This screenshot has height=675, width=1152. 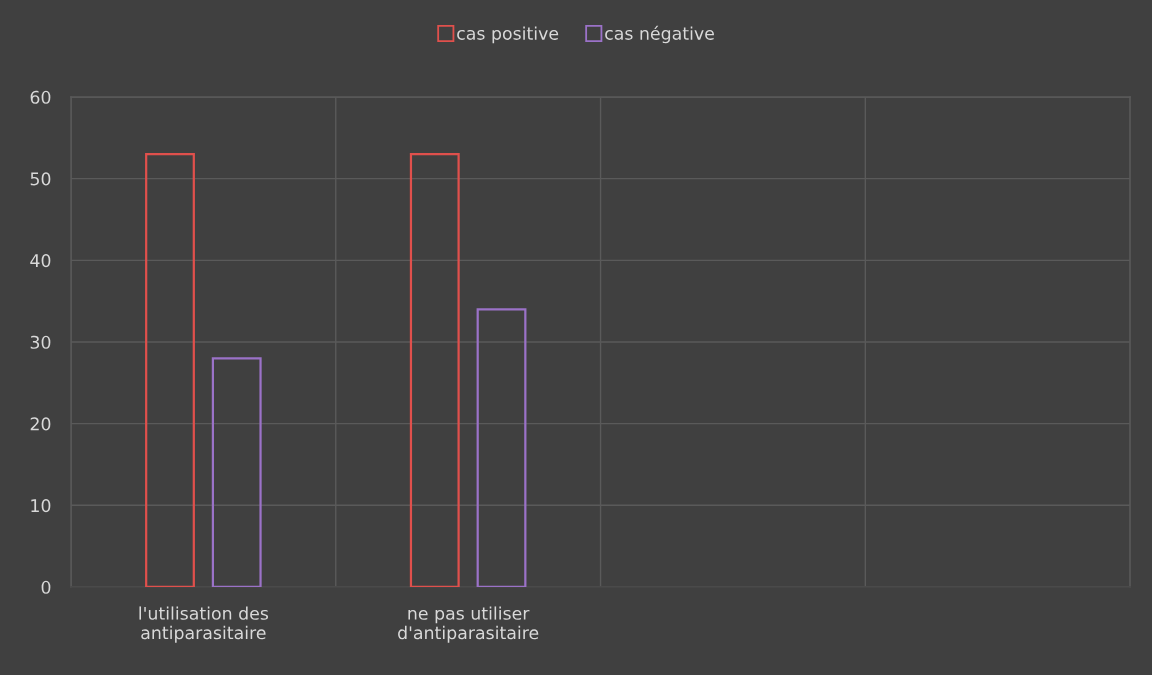 What do you see at coordinates (508, 35) in the screenshot?
I see `legend-label: cas positive` at bounding box center [508, 35].